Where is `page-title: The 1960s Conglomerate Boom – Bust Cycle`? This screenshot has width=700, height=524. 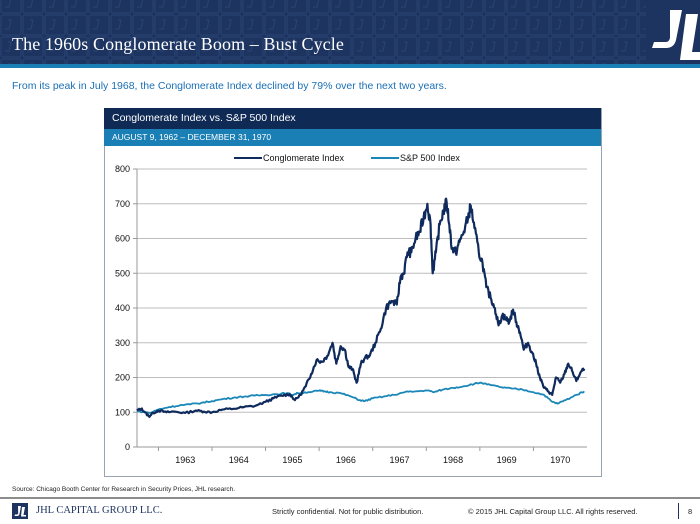
page-title: The 1960s Conglomerate Boom – Bust Cycle is located at coordinates (178, 44).